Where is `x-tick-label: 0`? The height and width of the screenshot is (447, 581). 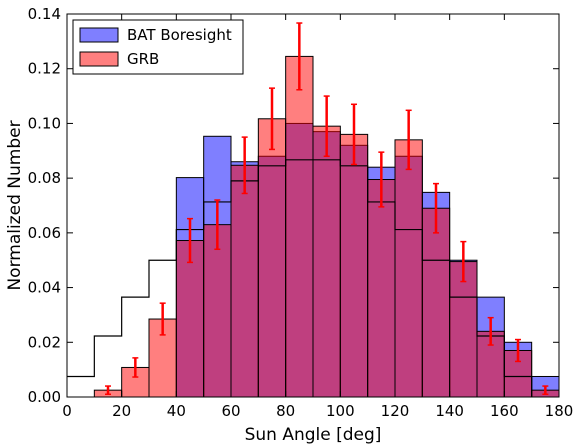 x-tick-label: 0 is located at coordinates (67, 411).